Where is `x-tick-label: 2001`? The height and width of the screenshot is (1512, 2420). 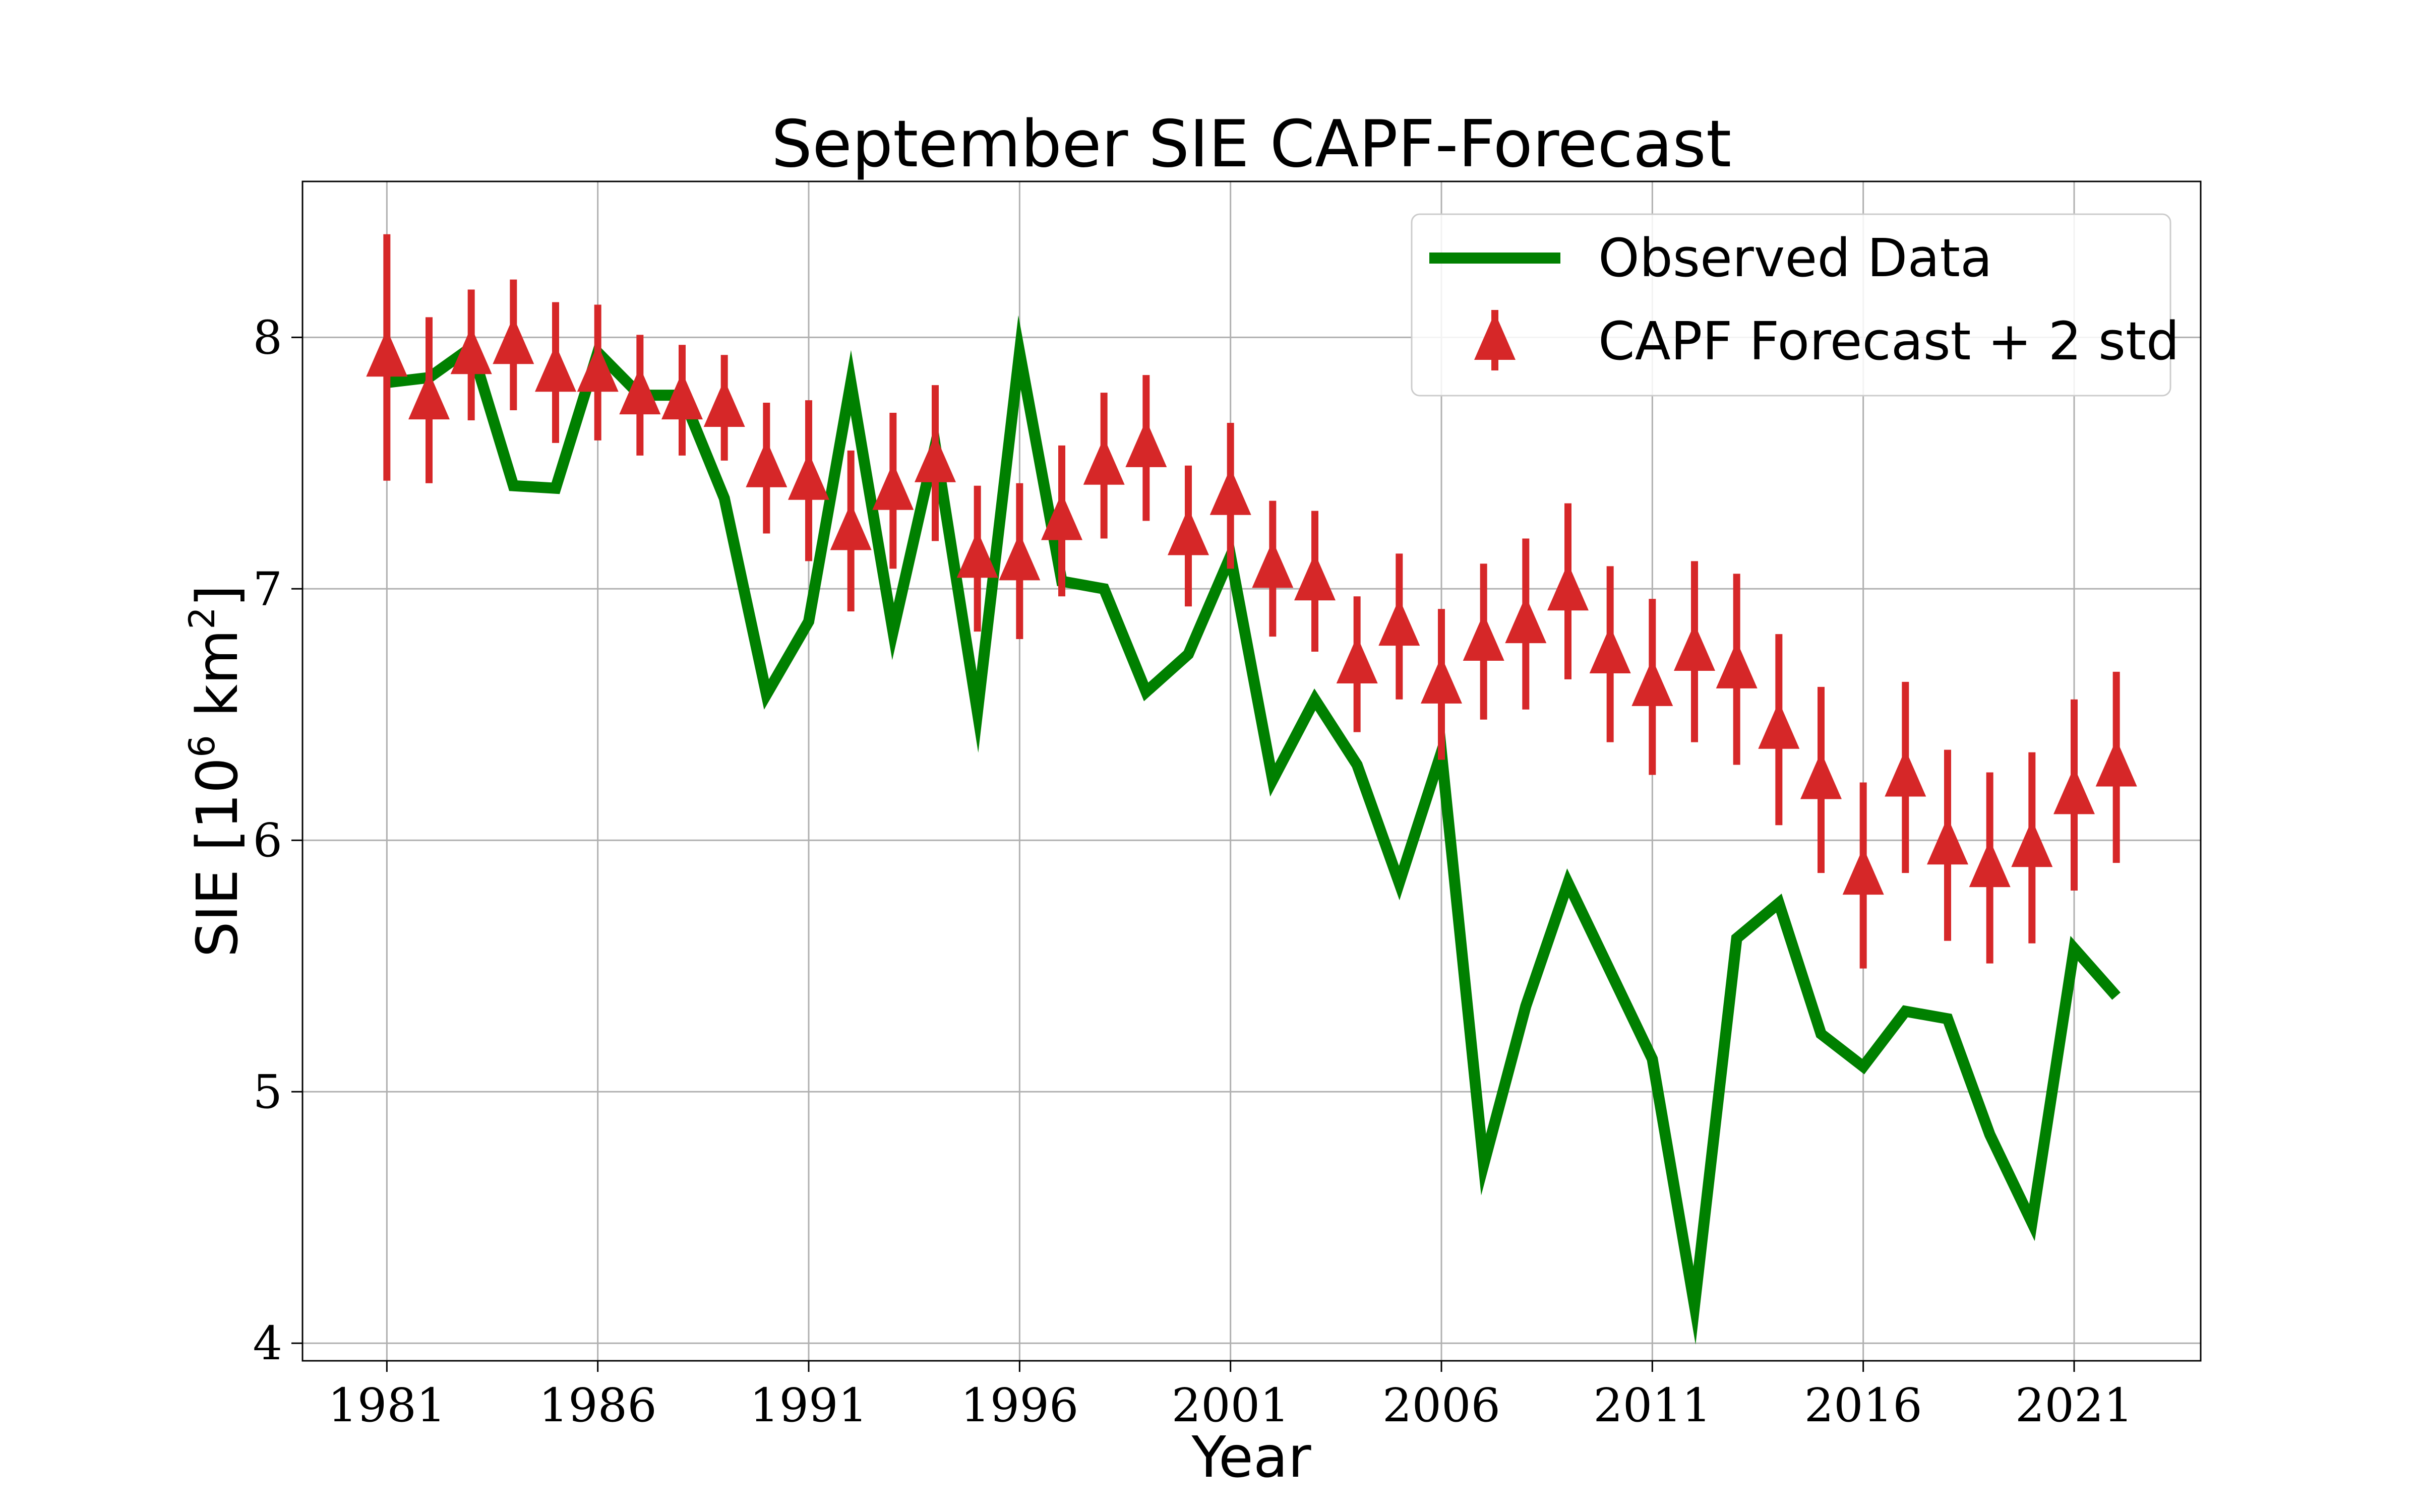
x-tick-label: 2001 is located at coordinates (1231, 1405).